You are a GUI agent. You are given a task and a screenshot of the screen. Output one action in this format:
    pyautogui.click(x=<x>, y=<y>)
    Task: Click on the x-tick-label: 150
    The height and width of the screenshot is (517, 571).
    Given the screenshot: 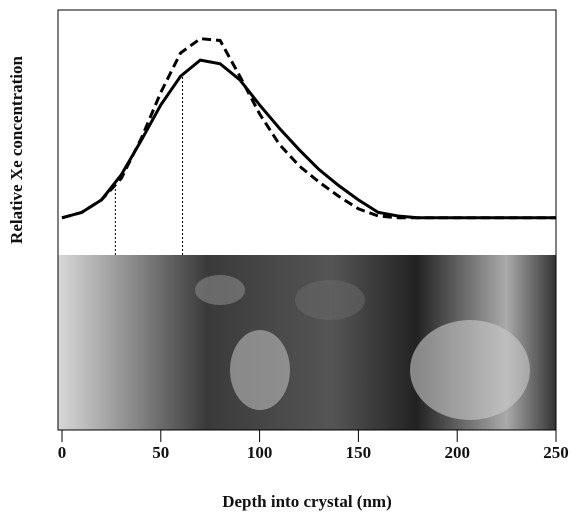 What is the action you would take?
    pyautogui.click(x=359, y=452)
    